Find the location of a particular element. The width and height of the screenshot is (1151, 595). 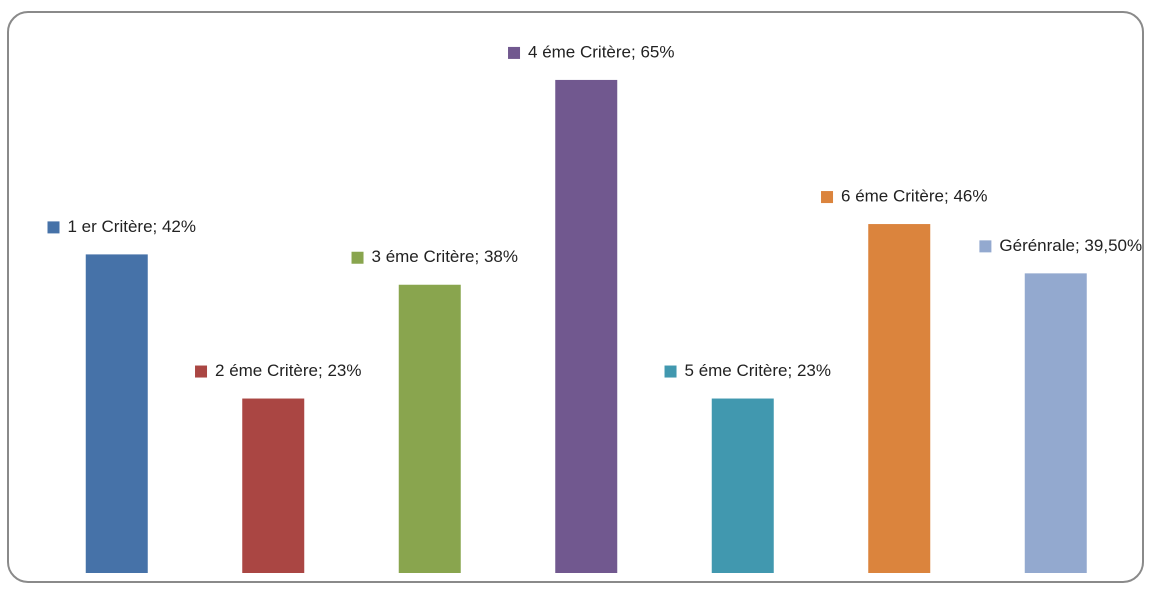

data-label: 3 éme Critère; 38% is located at coordinates (445, 256).